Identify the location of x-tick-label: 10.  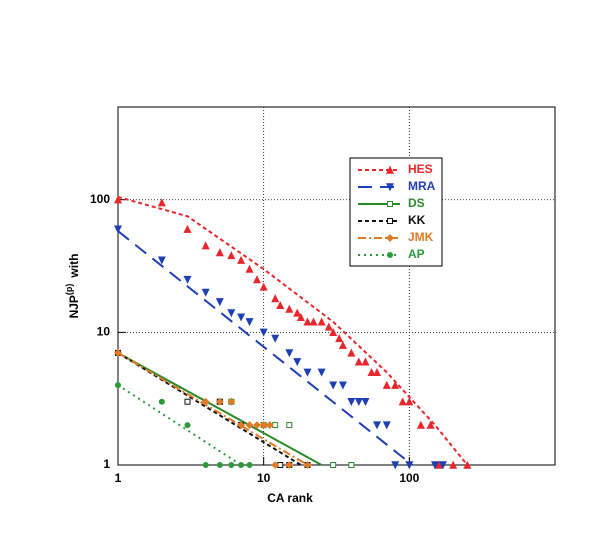
(264, 478).